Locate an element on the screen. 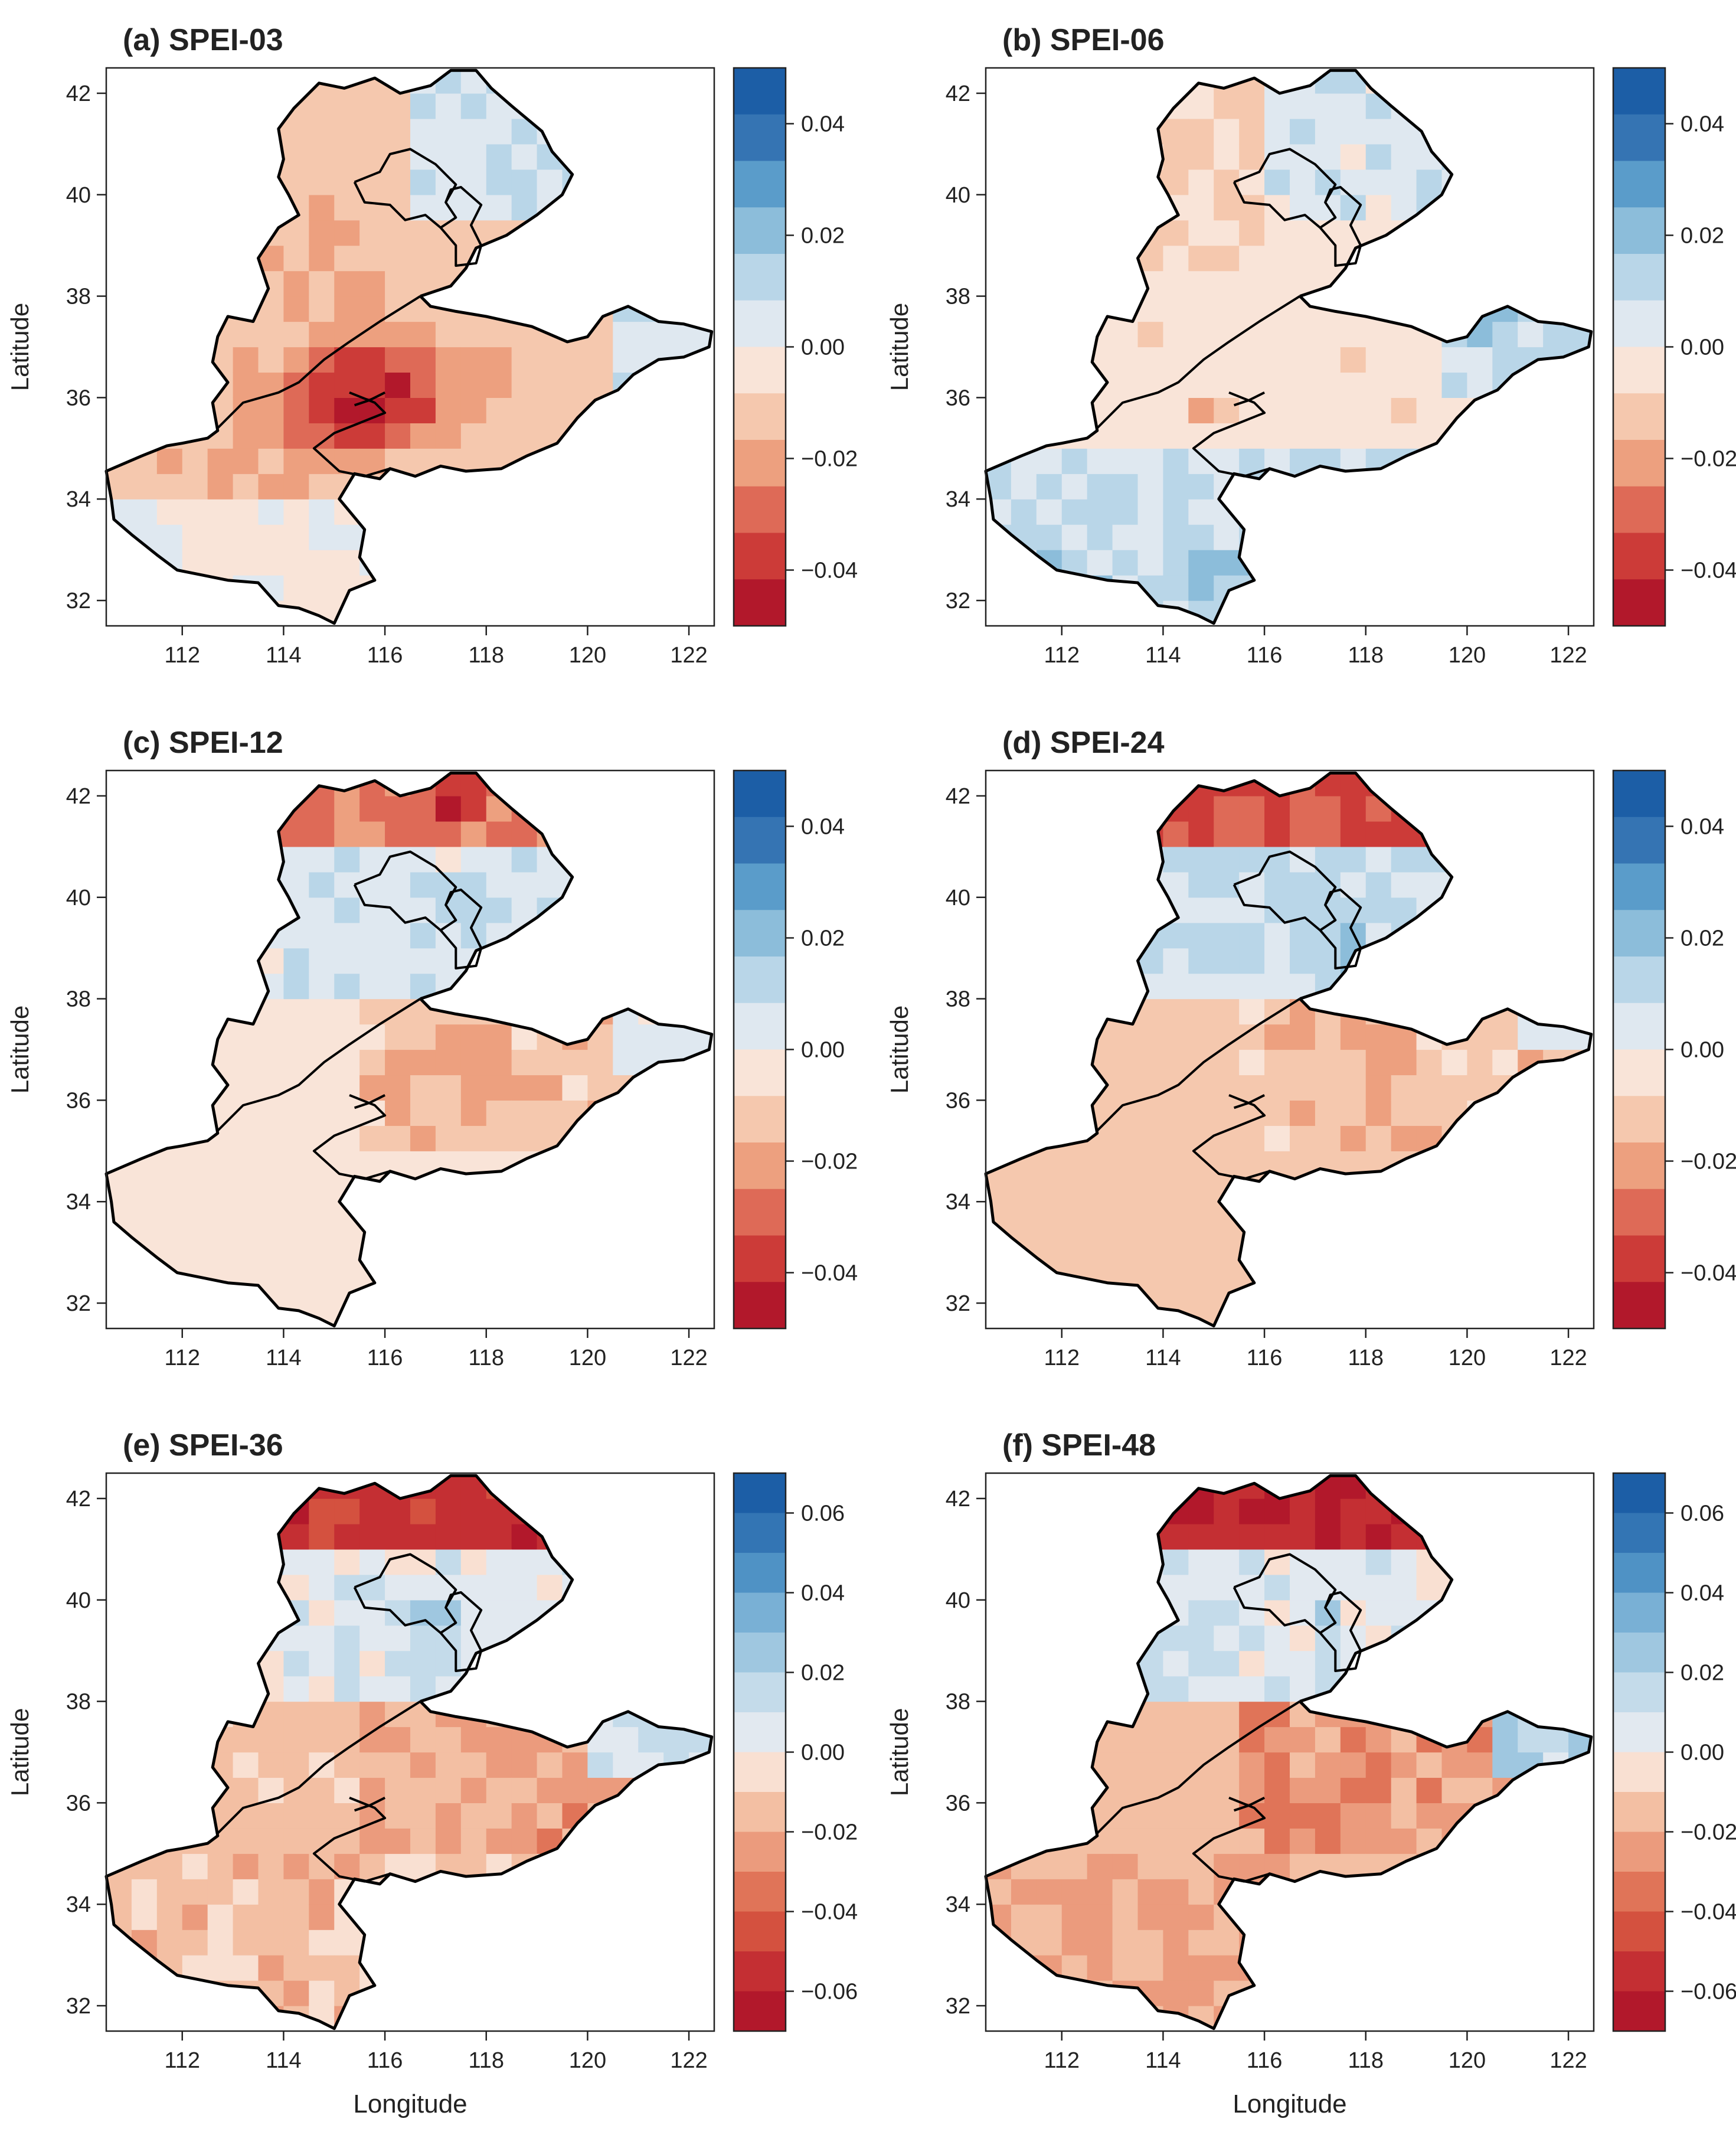 This screenshot has width=1736, height=2148. x-axis-label: Longitude is located at coordinates (1289, 2104).